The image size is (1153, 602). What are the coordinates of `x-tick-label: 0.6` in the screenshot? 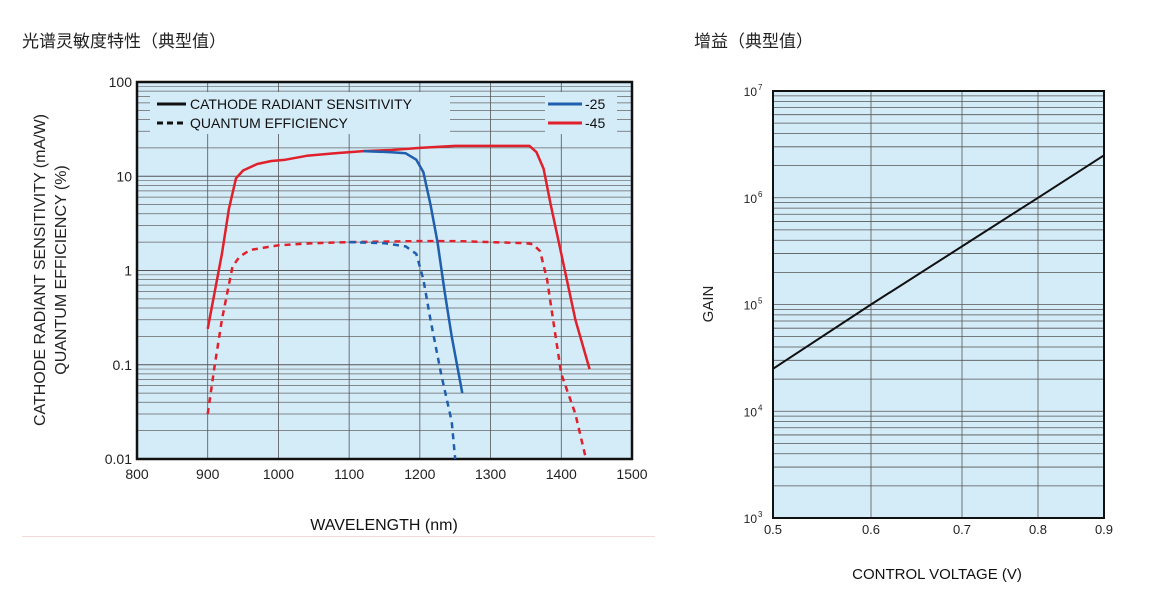 It's located at (871, 529).